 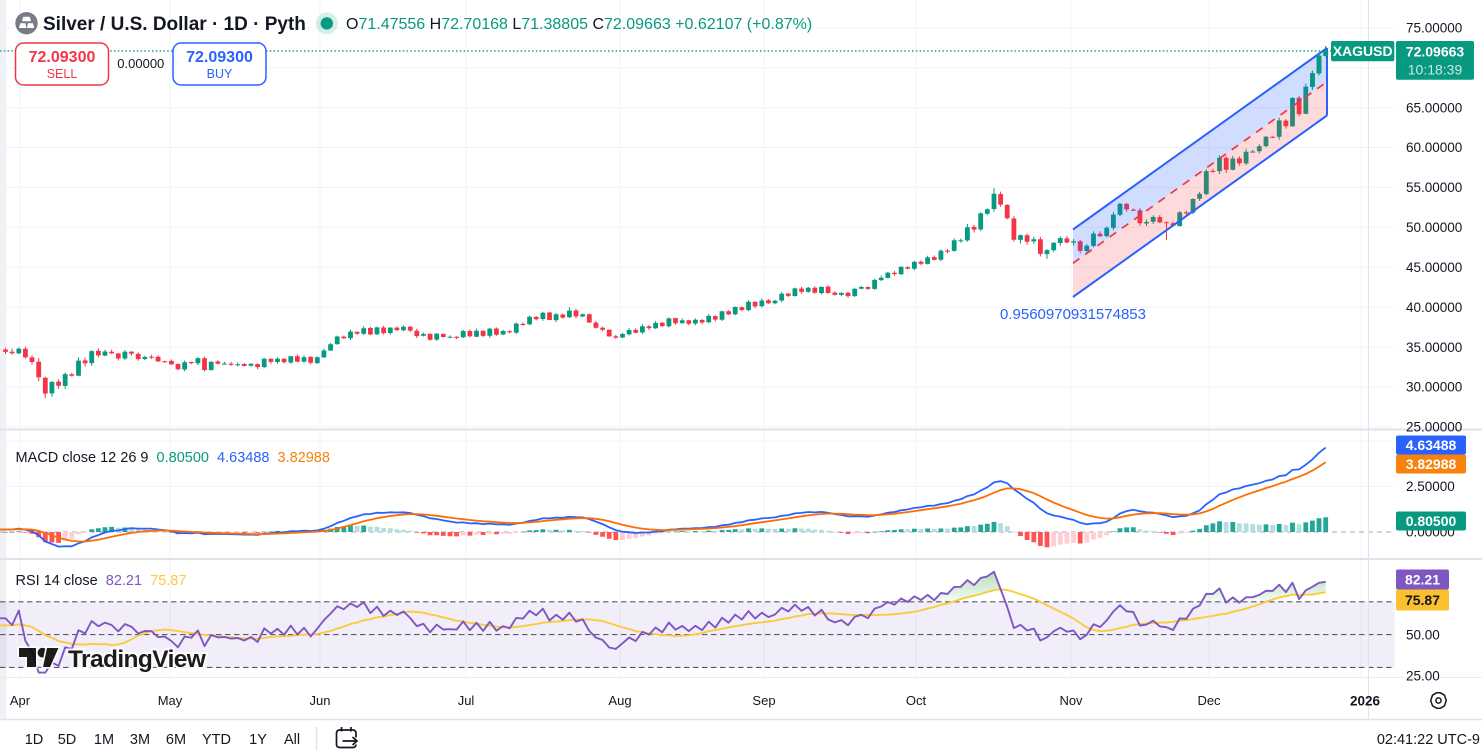 I want to click on svg-text: 0.00000, so click(x=140, y=63).